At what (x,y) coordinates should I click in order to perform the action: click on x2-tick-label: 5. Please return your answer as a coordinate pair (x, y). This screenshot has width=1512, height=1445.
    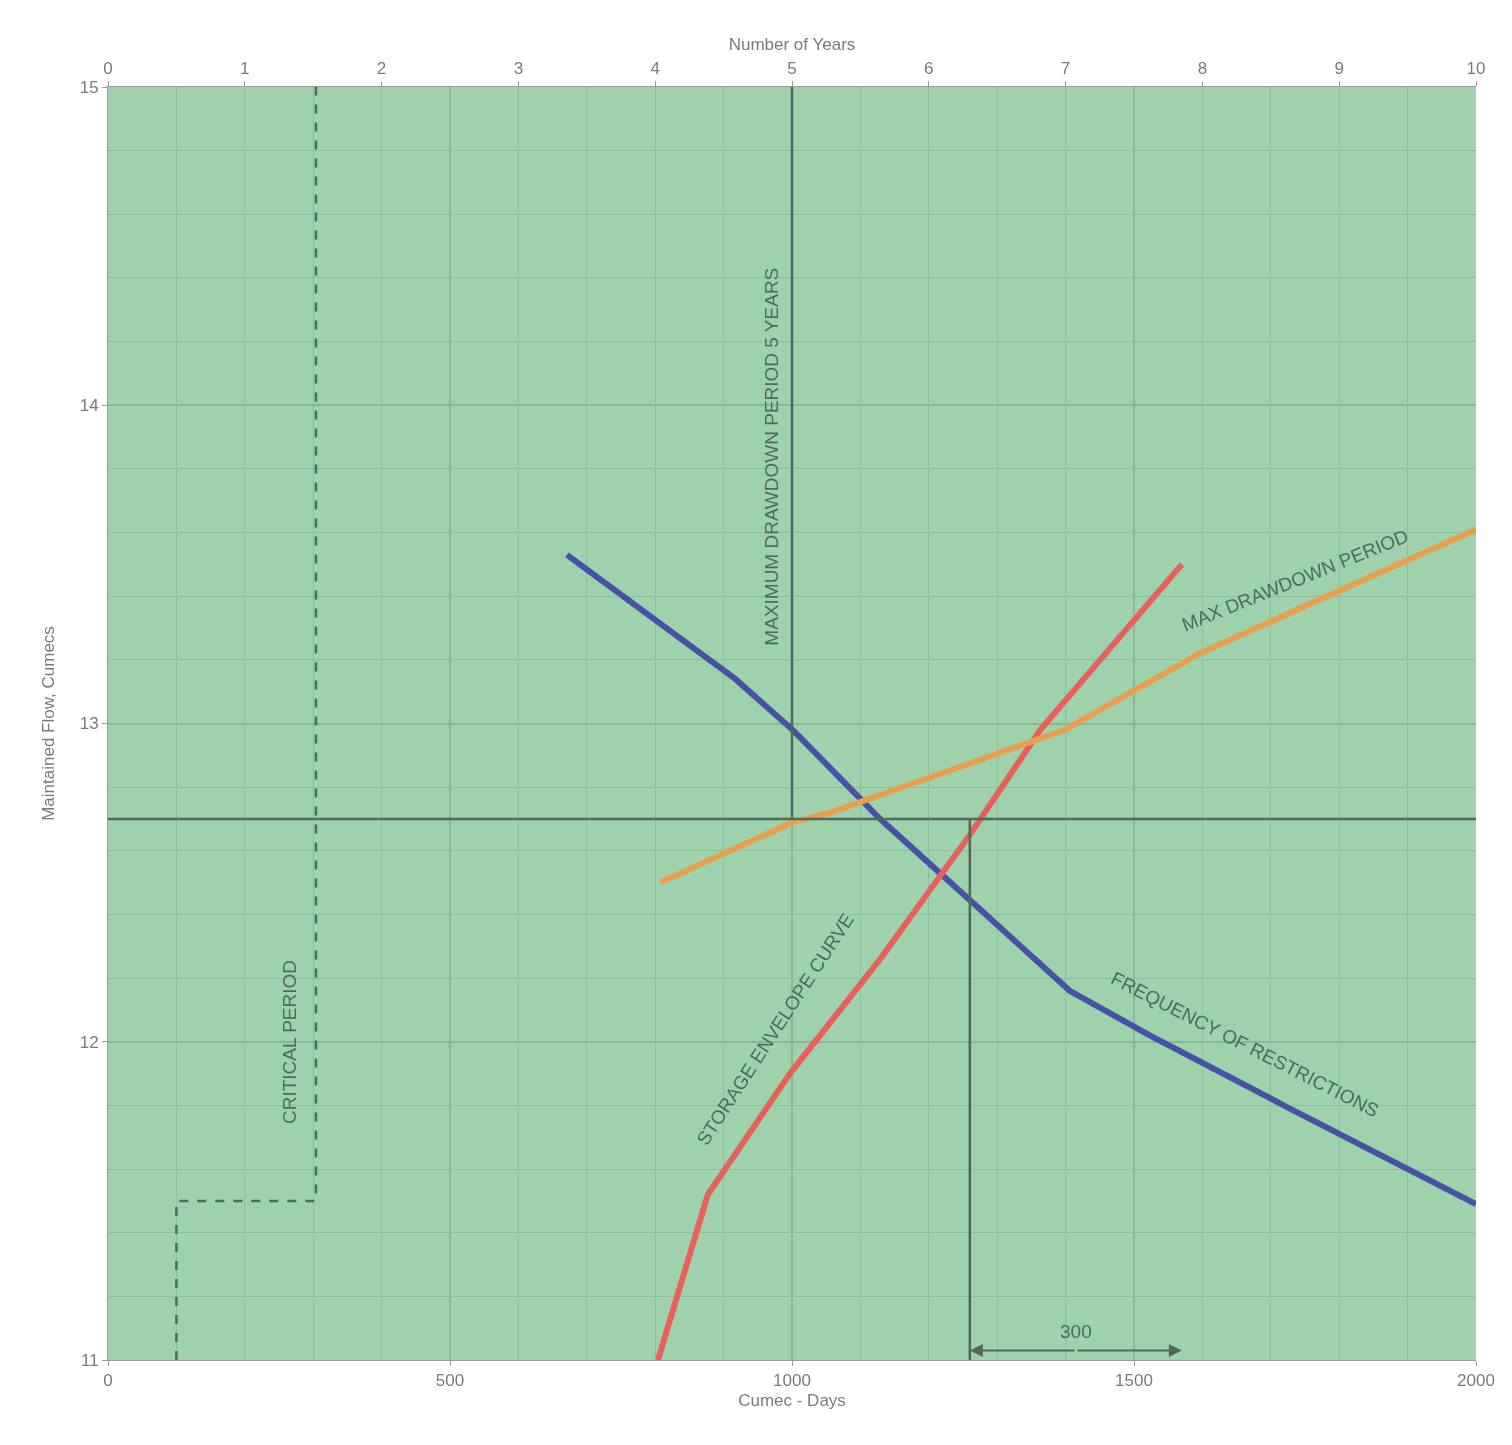
    Looking at the image, I should click on (792, 69).